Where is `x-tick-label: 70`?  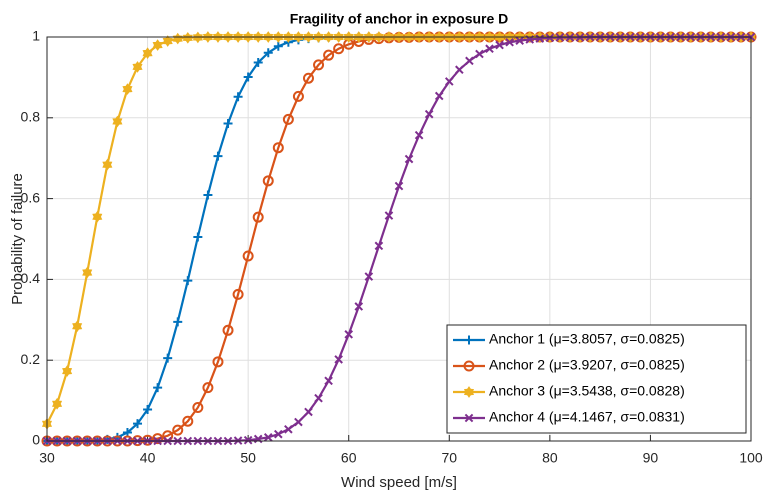
x-tick-label: 70 is located at coordinates (449, 458).